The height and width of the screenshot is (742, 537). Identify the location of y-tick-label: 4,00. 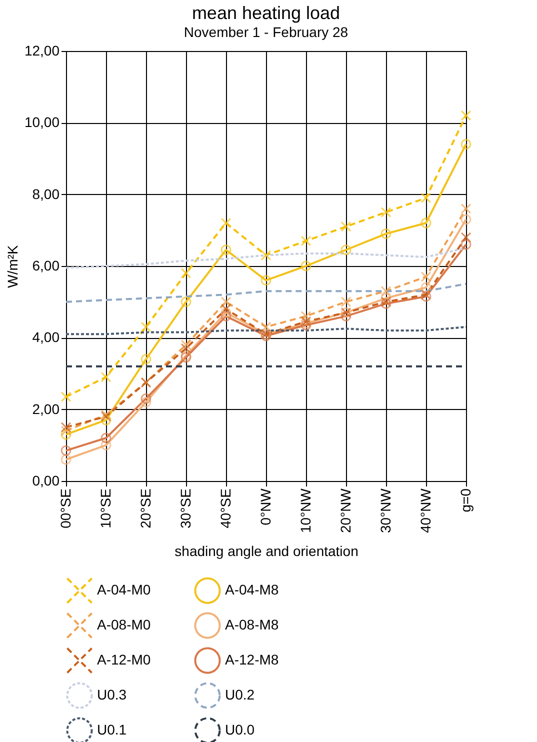
(46, 337).